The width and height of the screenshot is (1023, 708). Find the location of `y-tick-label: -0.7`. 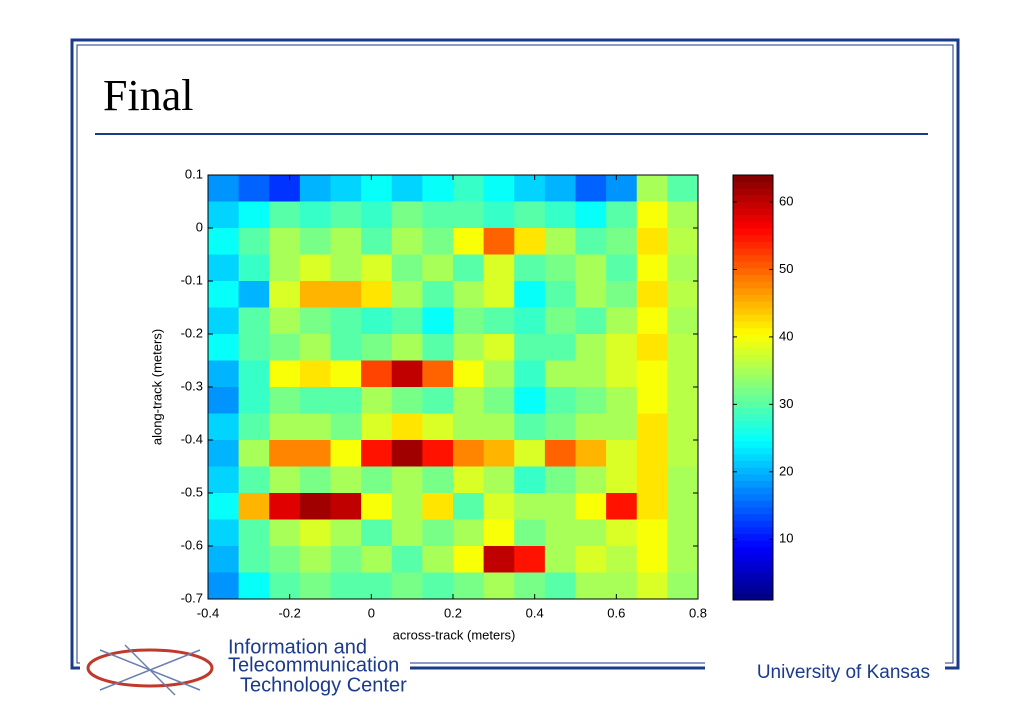

y-tick-label: -0.7 is located at coordinates (192, 597).